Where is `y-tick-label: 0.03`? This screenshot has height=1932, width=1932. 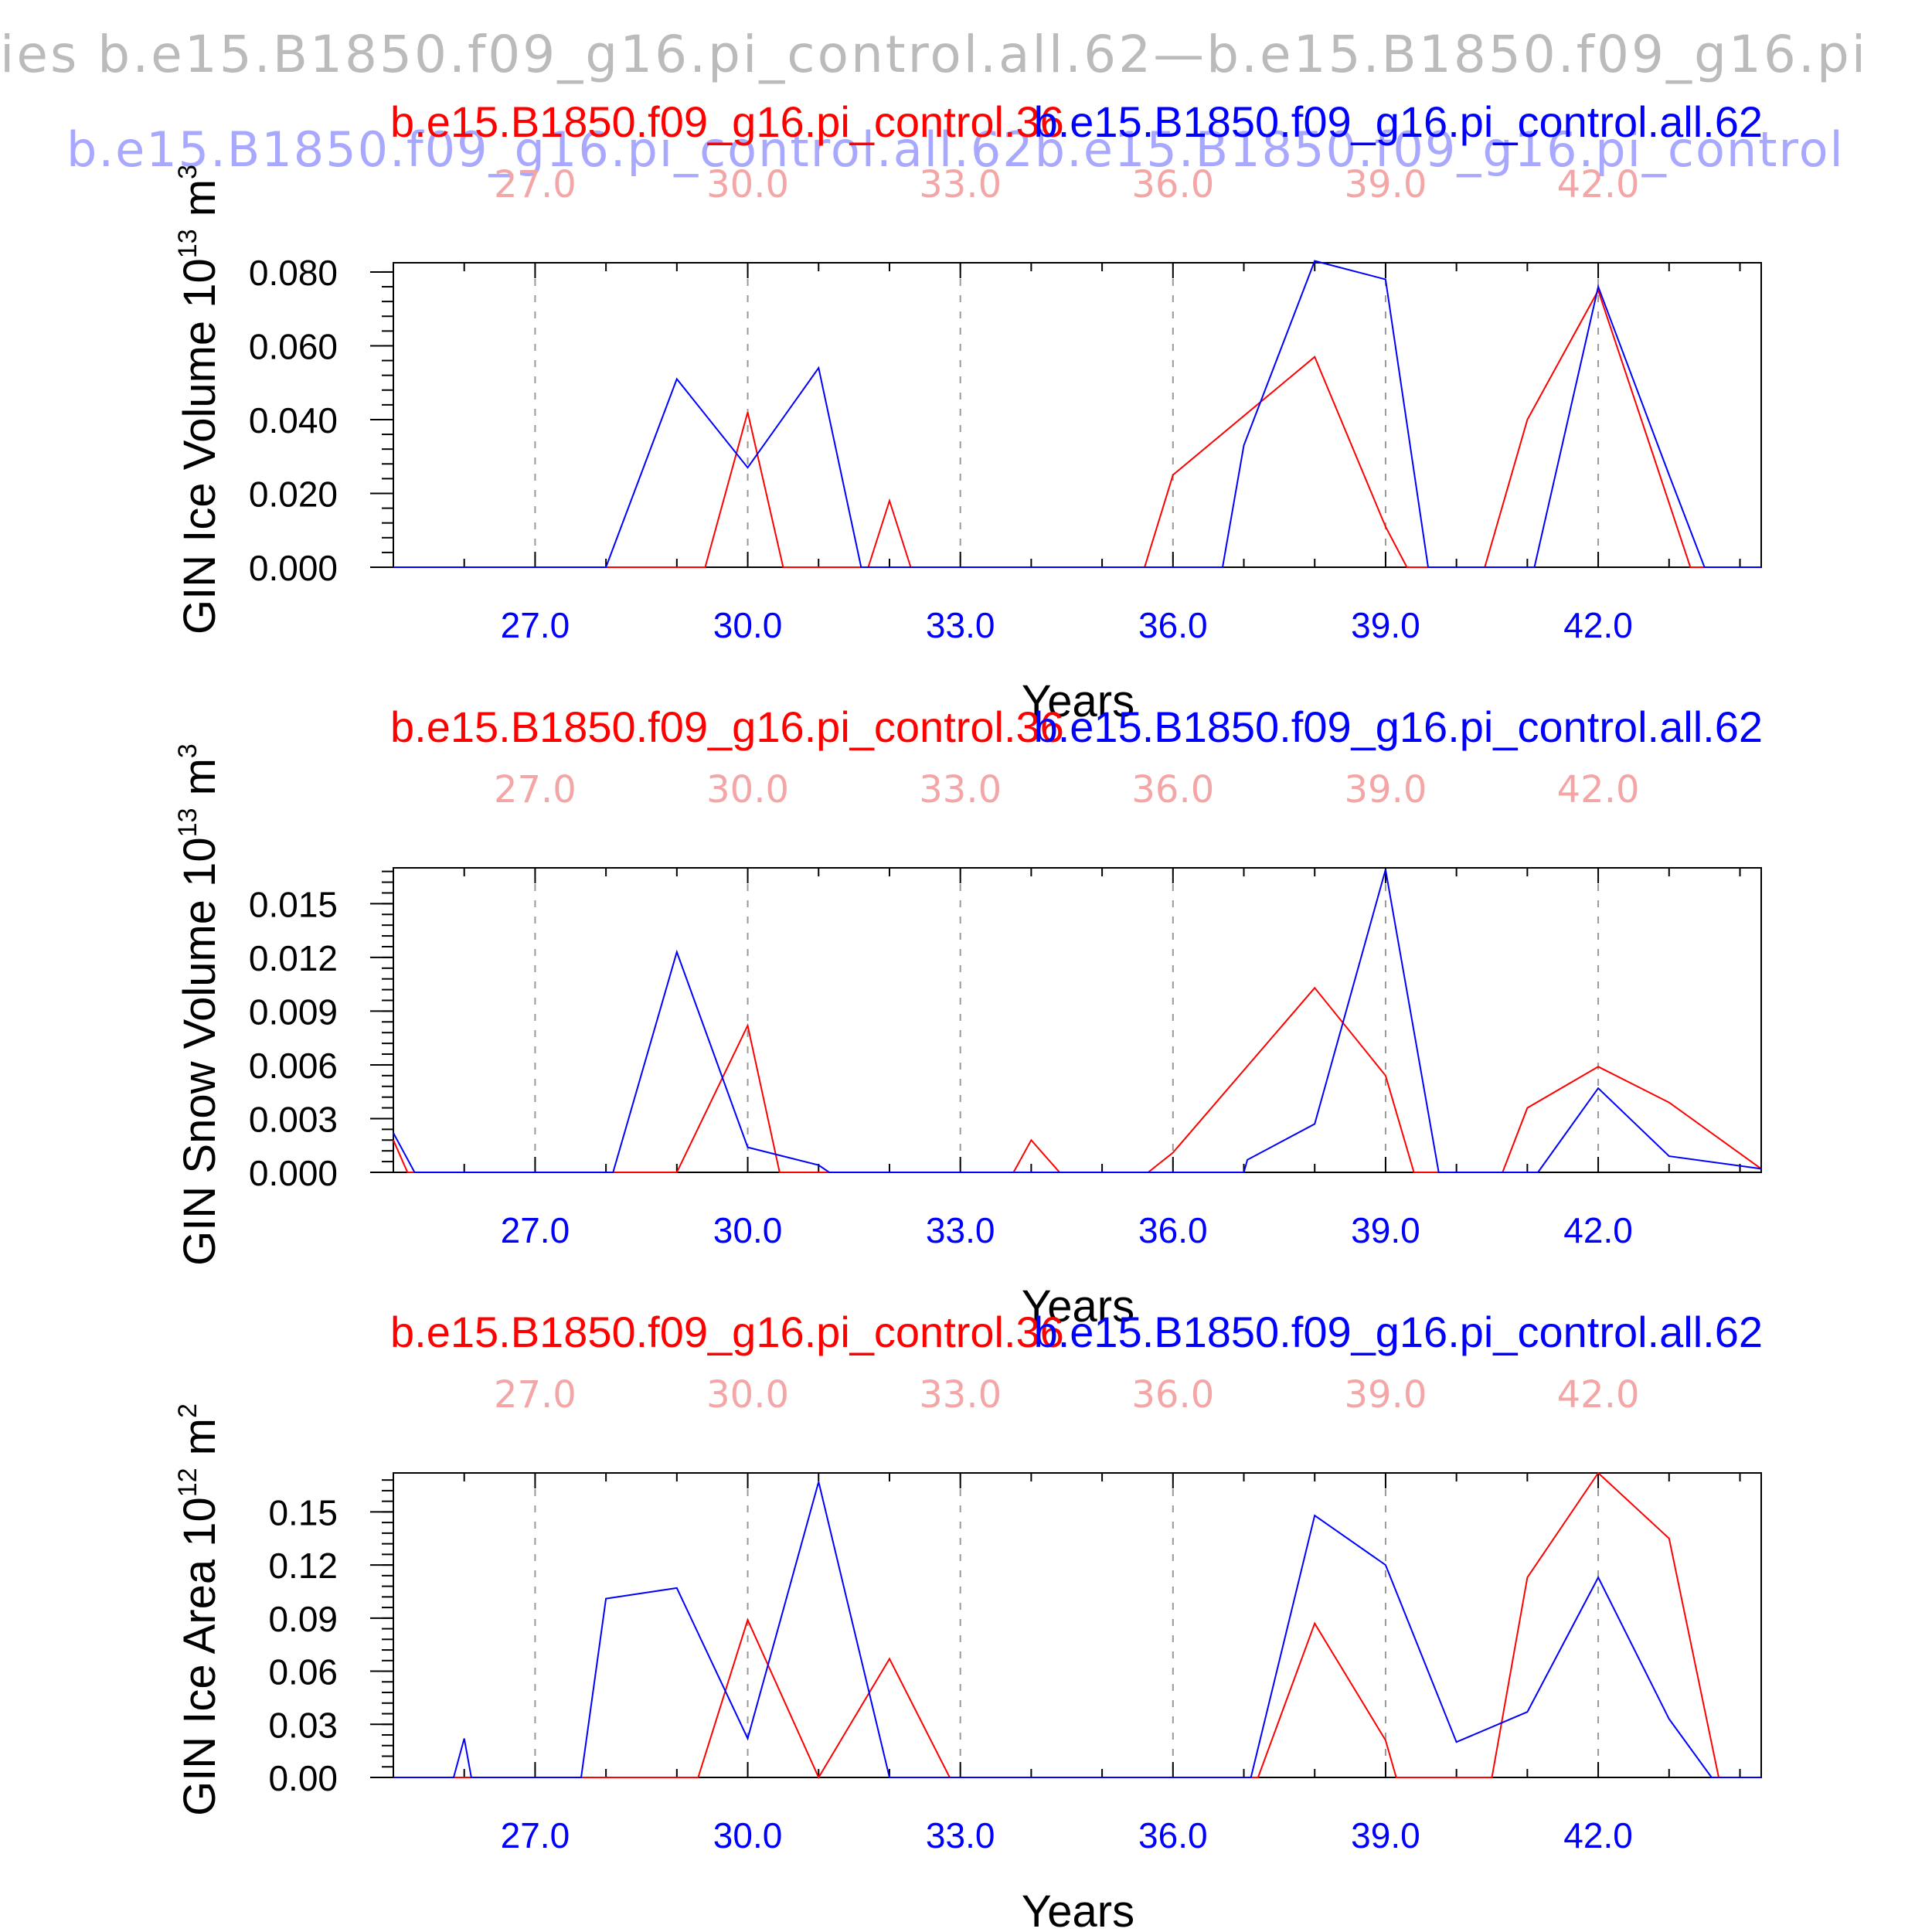 y-tick-label: 0.03 is located at coordinates (303, 1725).